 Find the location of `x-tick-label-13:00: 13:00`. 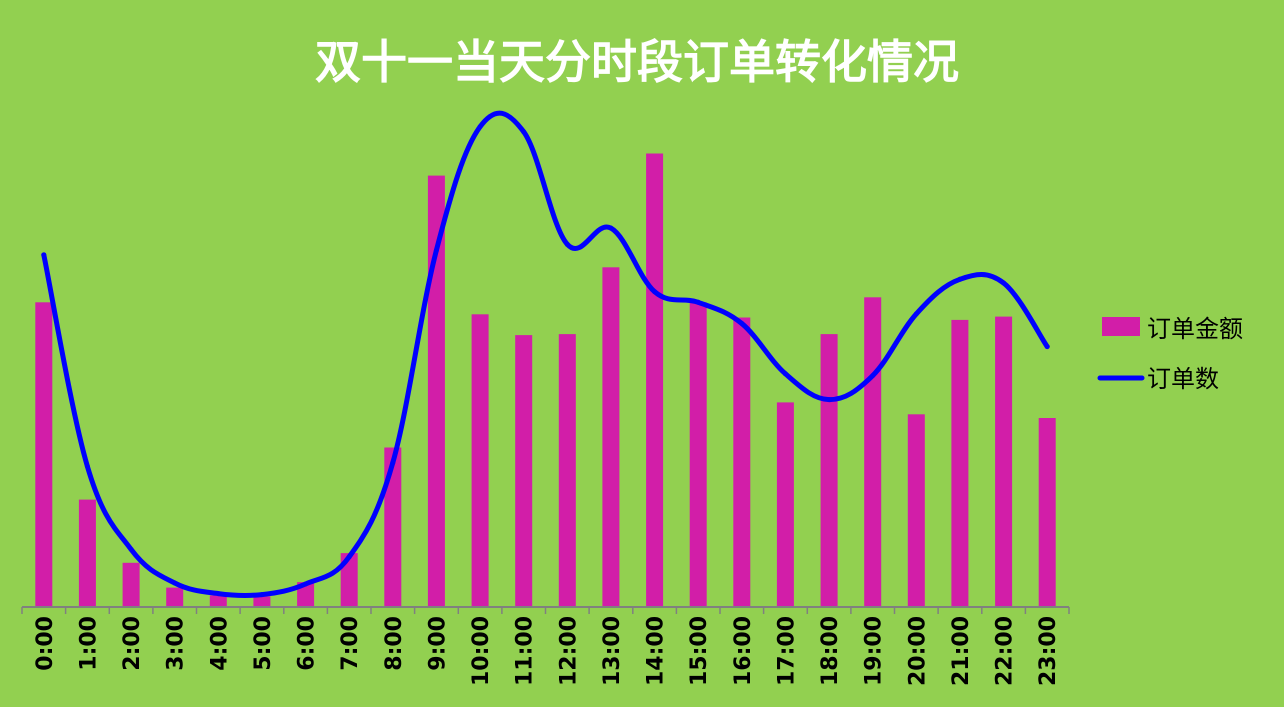

x-tick-label-13:00: 13:00 is located at coordinates (612, 651).